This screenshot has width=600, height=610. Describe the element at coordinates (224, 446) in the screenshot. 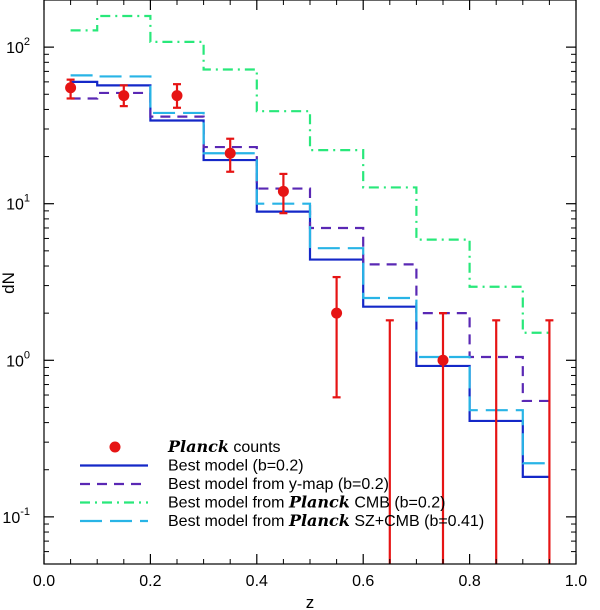

I see `legend-label: Planck counts` at that location.